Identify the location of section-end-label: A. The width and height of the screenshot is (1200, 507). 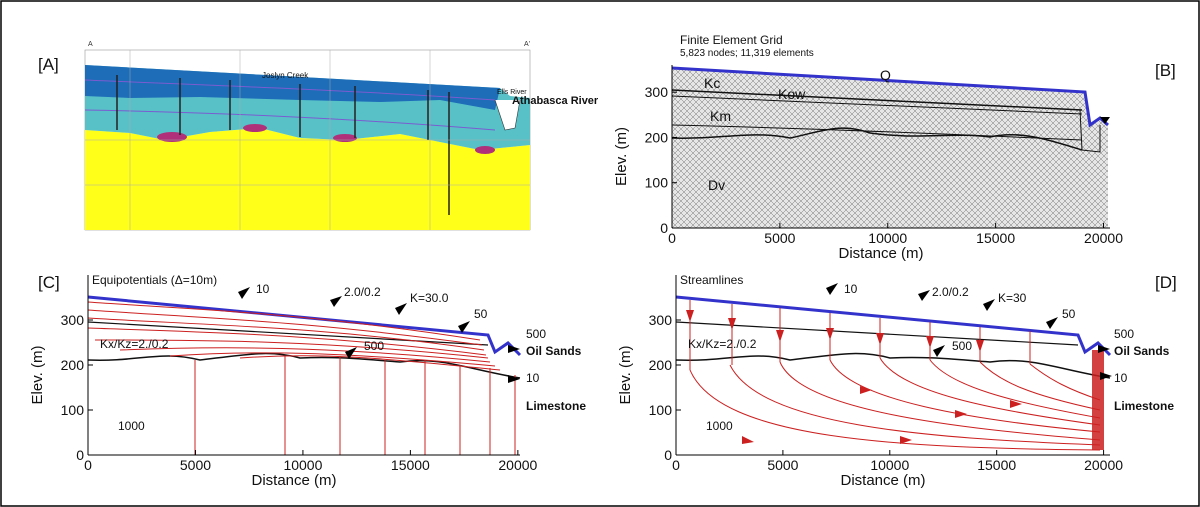
(90, 44).